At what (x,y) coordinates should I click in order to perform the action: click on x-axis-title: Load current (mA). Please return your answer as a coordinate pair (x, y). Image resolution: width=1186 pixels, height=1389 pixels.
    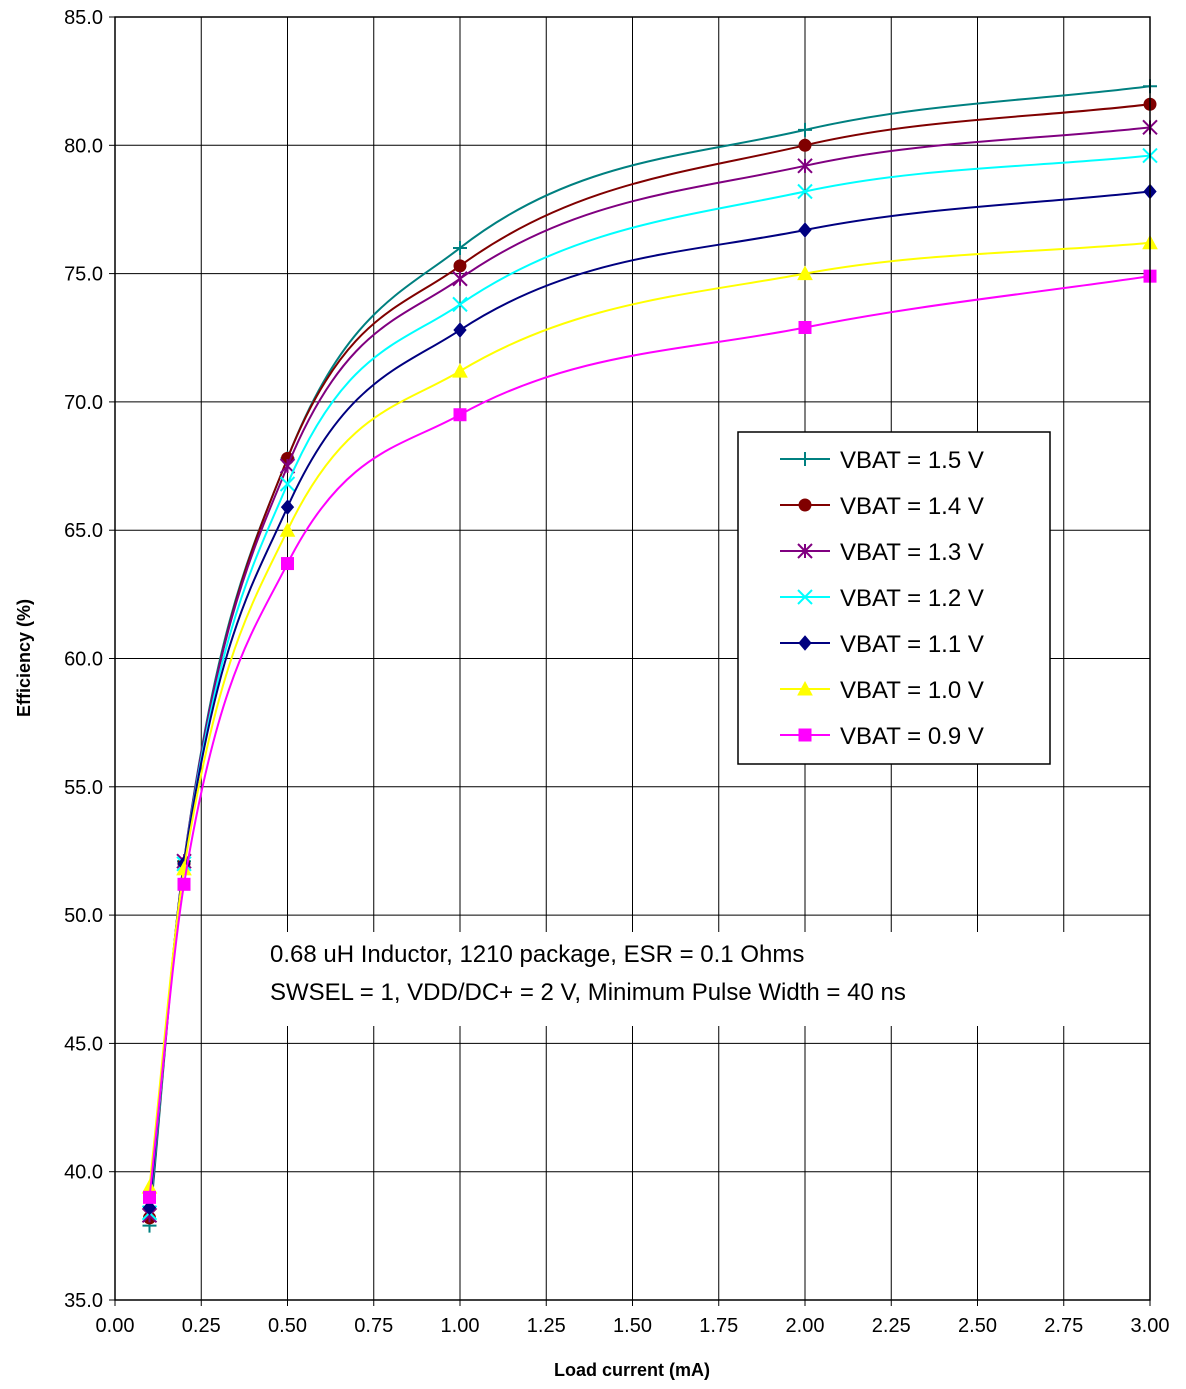
    Looking at the image, I should click on (632, 1370).